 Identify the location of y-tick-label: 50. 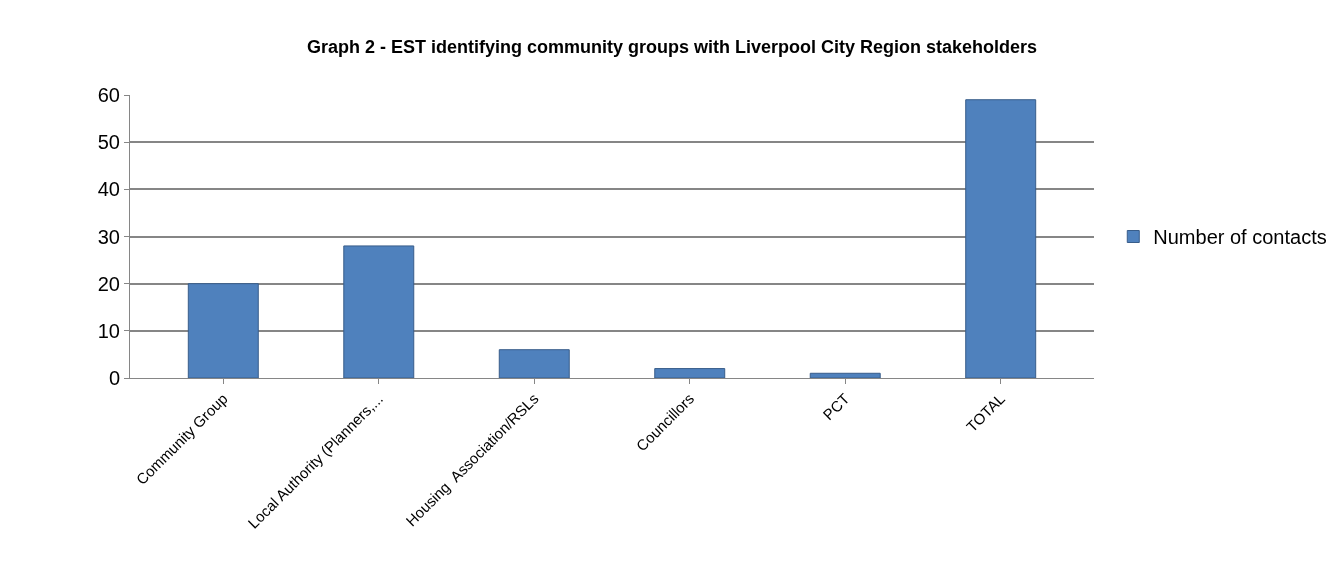
(108, 142).